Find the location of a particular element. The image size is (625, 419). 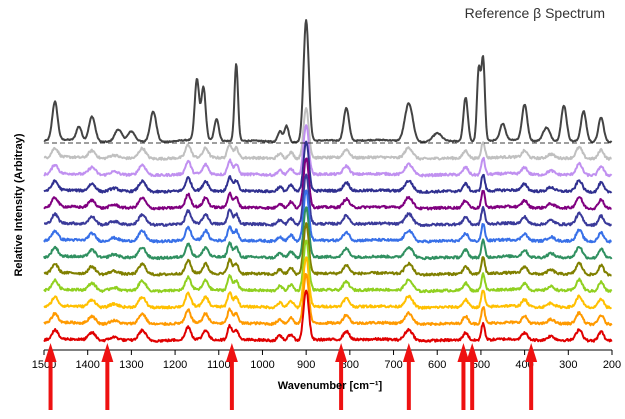

x-tick-label: 300 is located at coordinates (568, 365).